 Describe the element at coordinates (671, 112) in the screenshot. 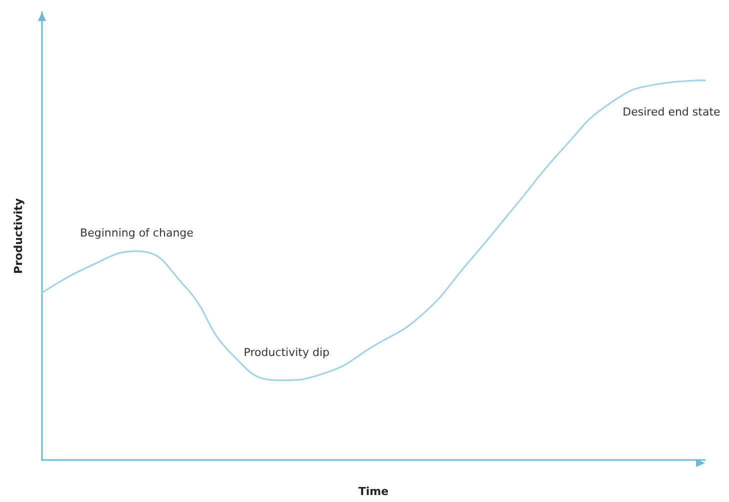

I see `annotation: Desired end state` at that location.